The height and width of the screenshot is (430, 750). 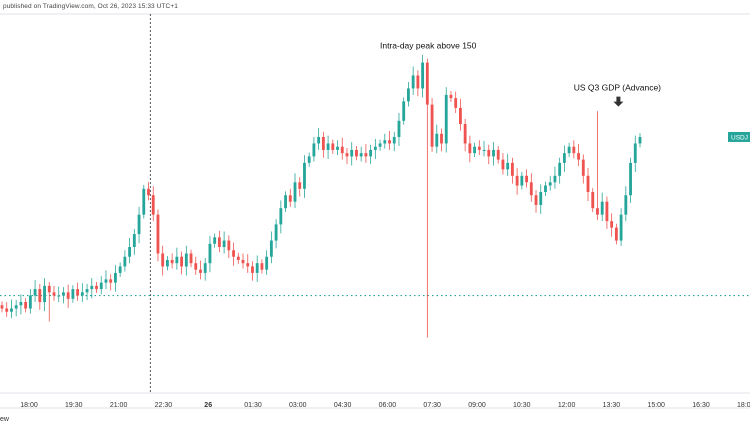 I want to click on x-tick-label: 03:00, so click(x=298, y=405).